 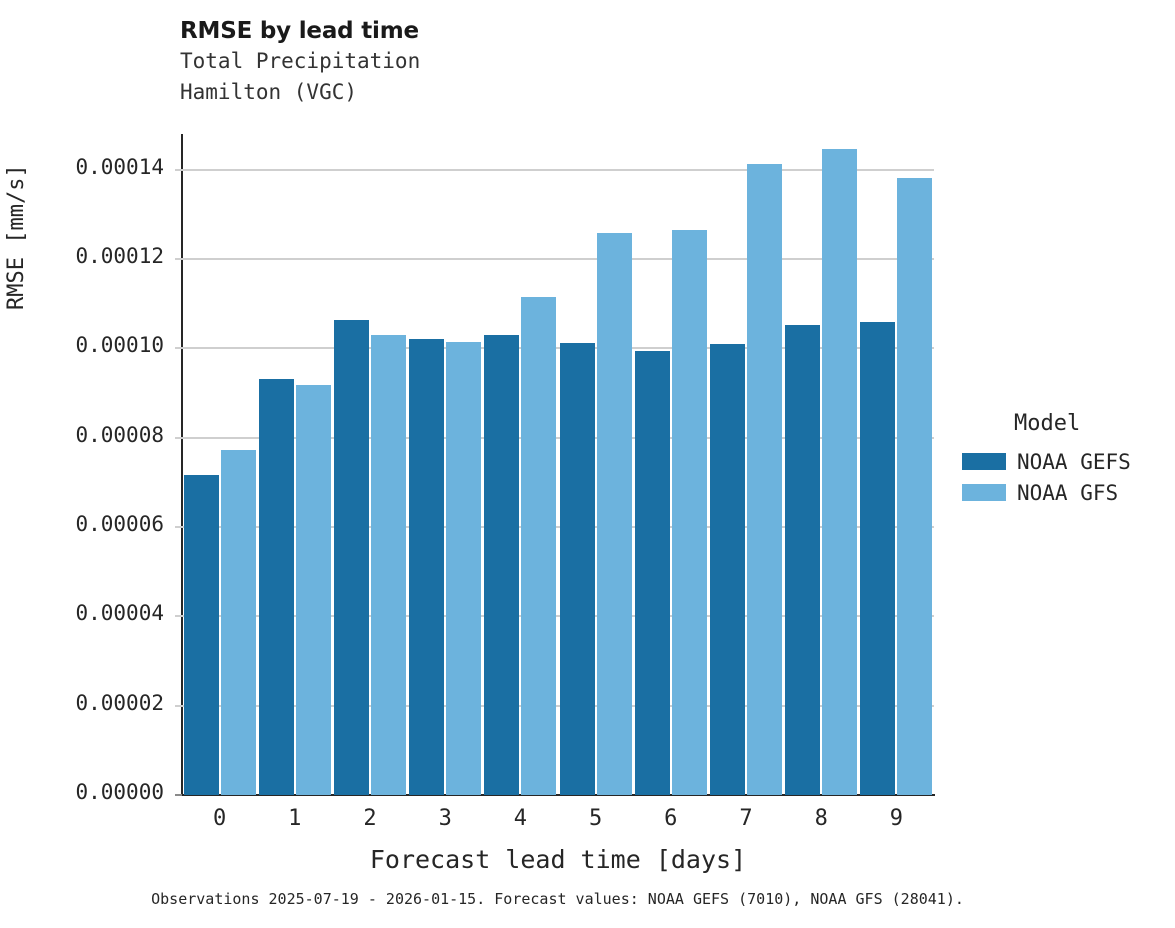 What do you see at coordinates (671, 818) in the screenshot?
I see `x-tick-label: 6` at bounding box center [671, 818].